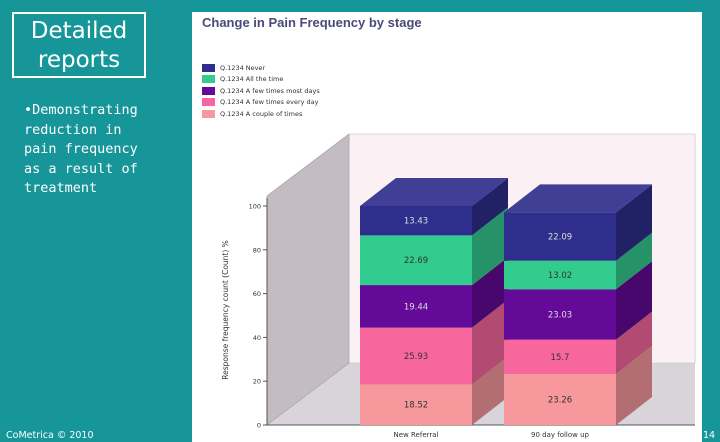  I want to click on bar-data-label: 25.93, so click(416, 357).